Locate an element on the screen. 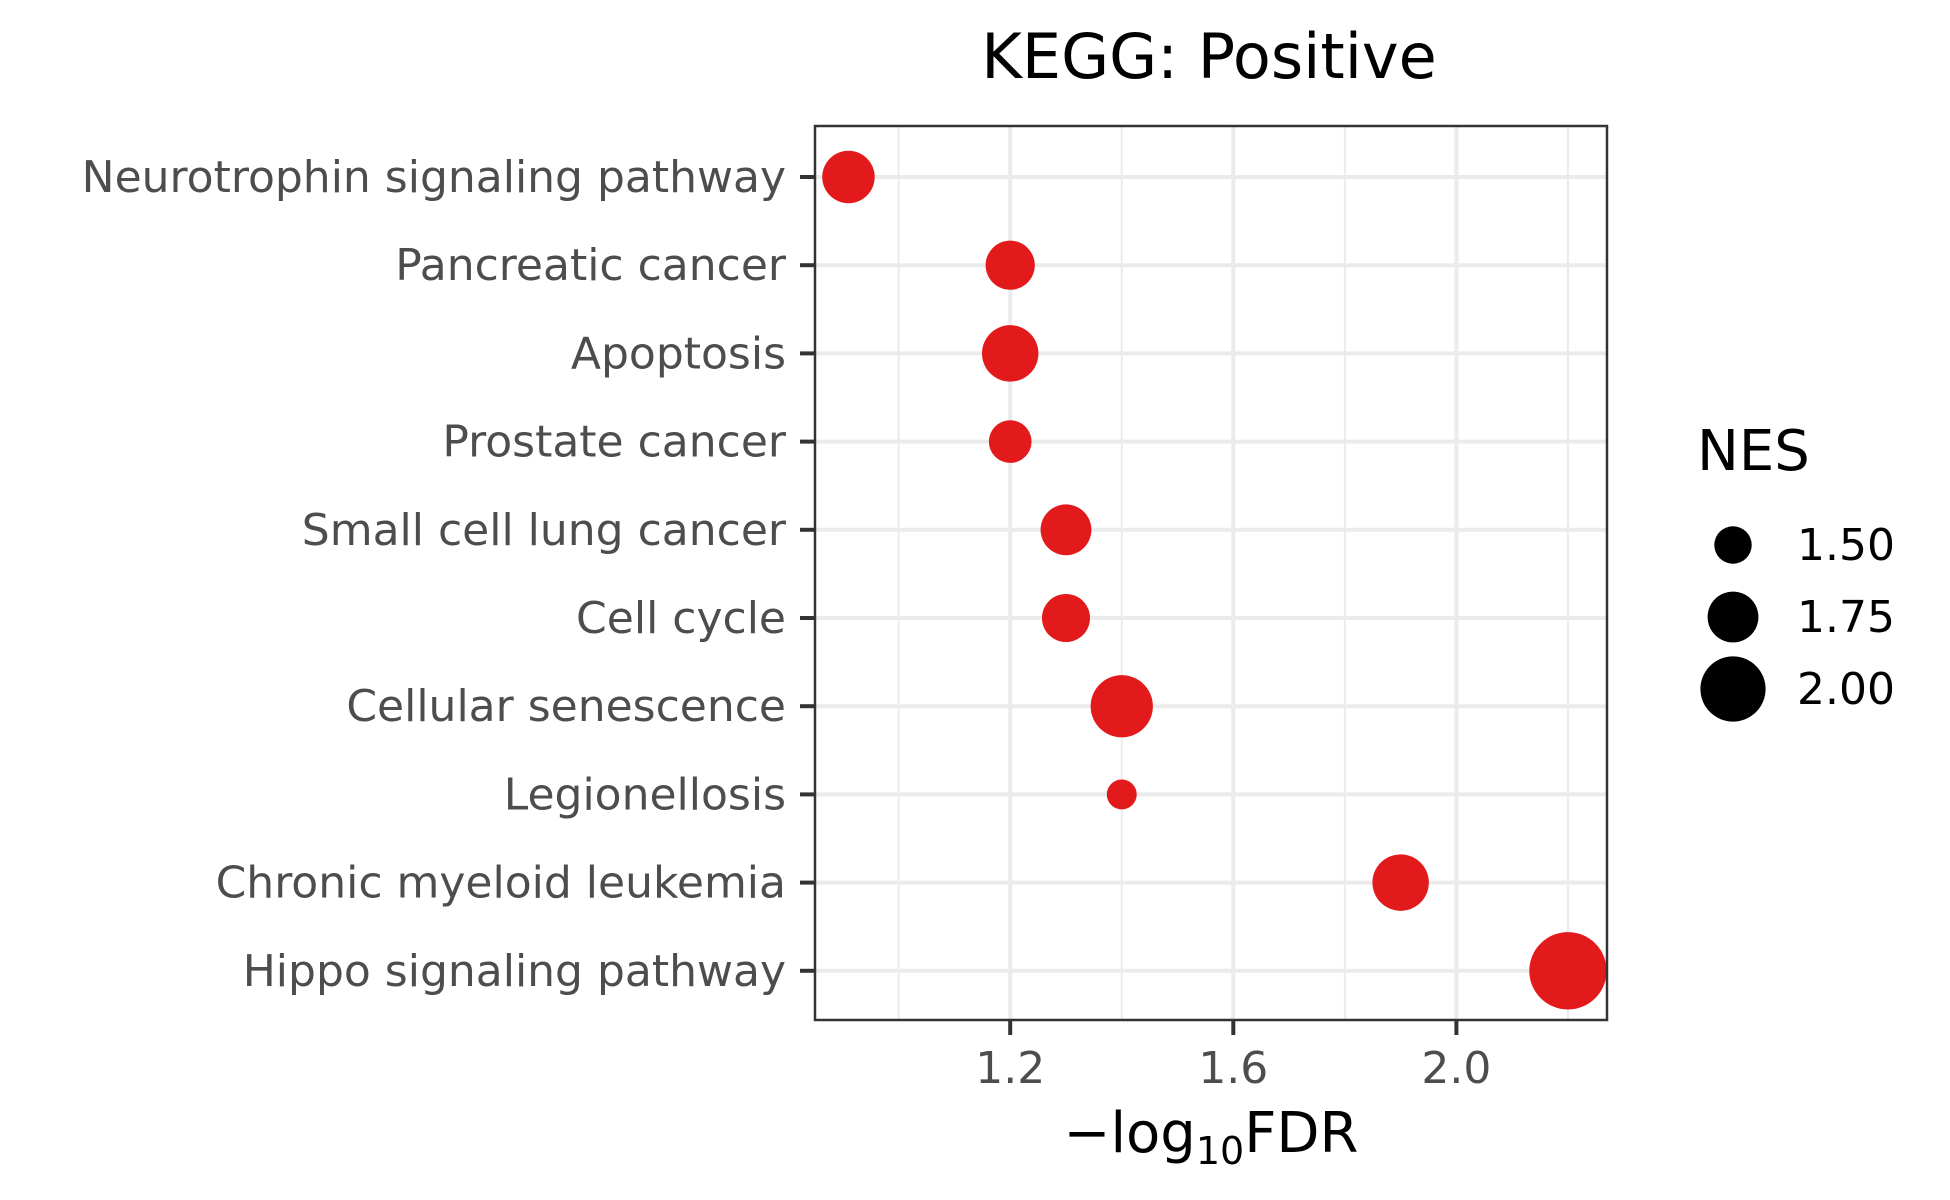  x-axis: 1.2 1.6 2.0 is located at coordinates (1233, 1057).